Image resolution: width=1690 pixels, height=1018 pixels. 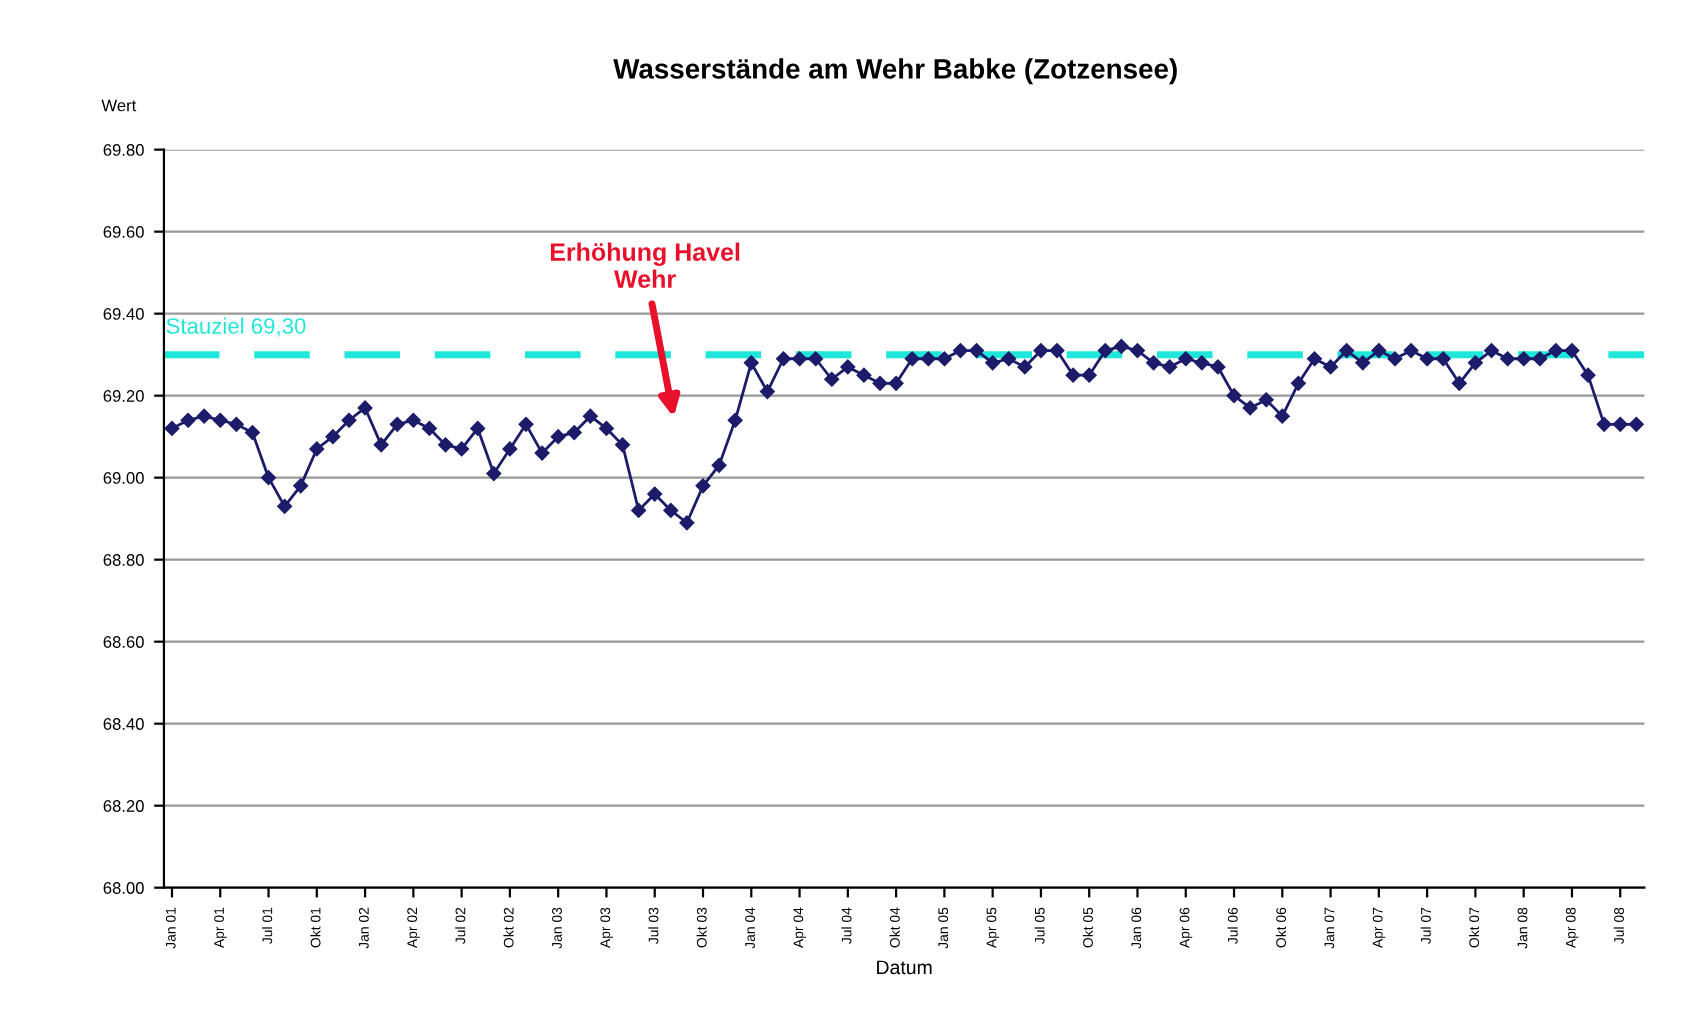 I want to click on y-tick-label: 69.20, so click(x=123, y=396).